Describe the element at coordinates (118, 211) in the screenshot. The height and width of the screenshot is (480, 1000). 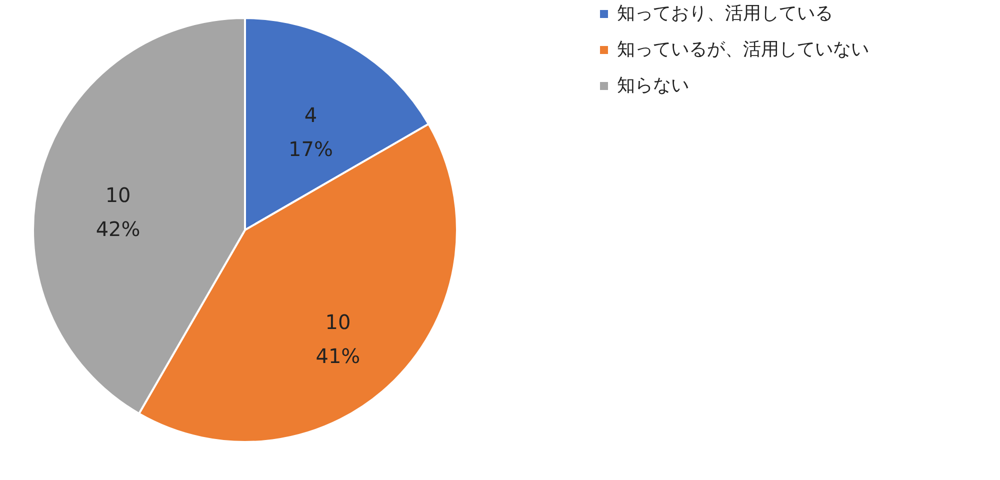
I see `data-label: 10 42%` at that location.